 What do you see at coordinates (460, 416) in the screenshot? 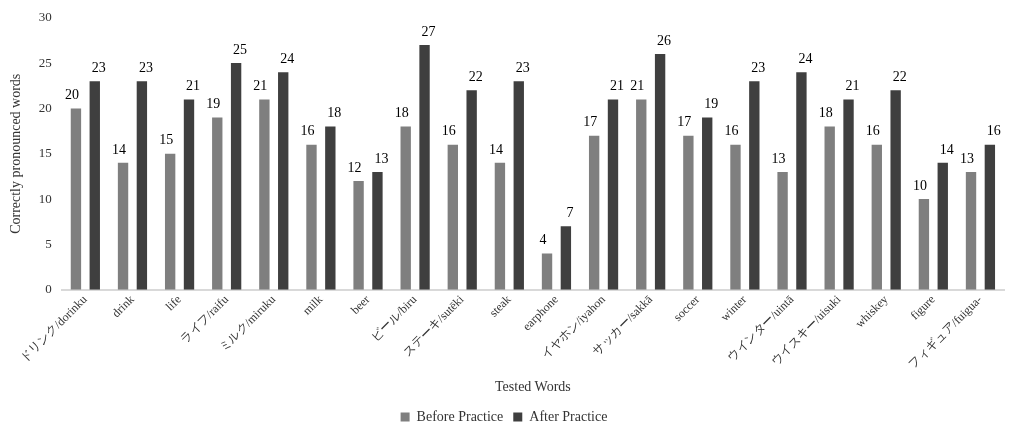
I see `legend-label: Before Practice` at bounding box center [460, 416].